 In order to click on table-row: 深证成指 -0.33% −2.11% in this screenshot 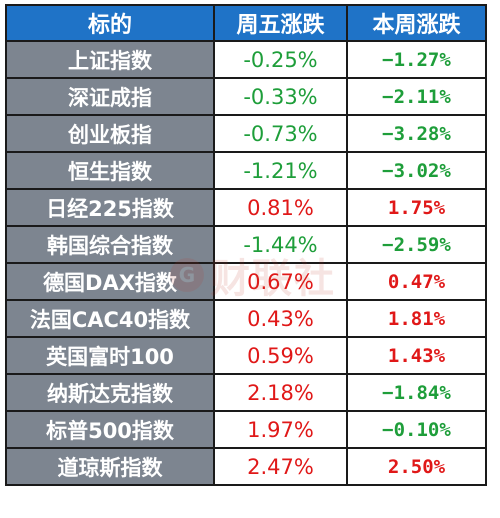, I will do `click(246, 96)`.